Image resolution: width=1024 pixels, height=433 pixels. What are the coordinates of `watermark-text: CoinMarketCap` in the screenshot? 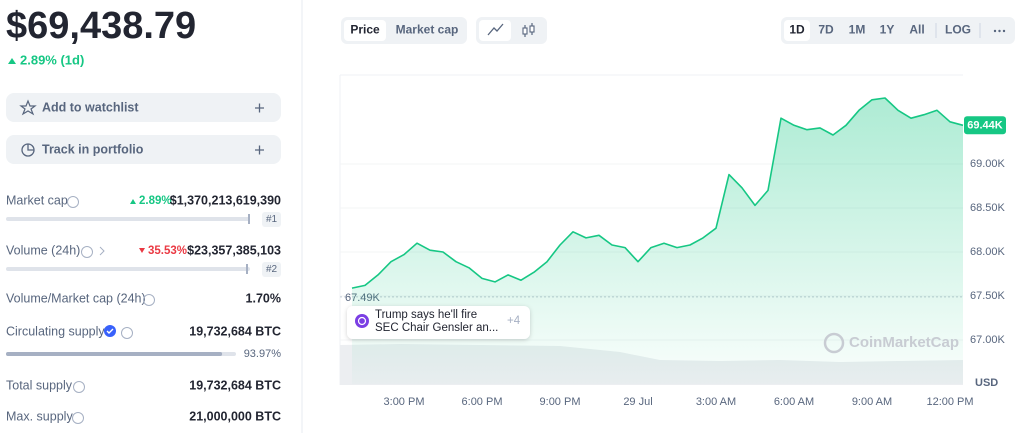 It's located at (904, 342).